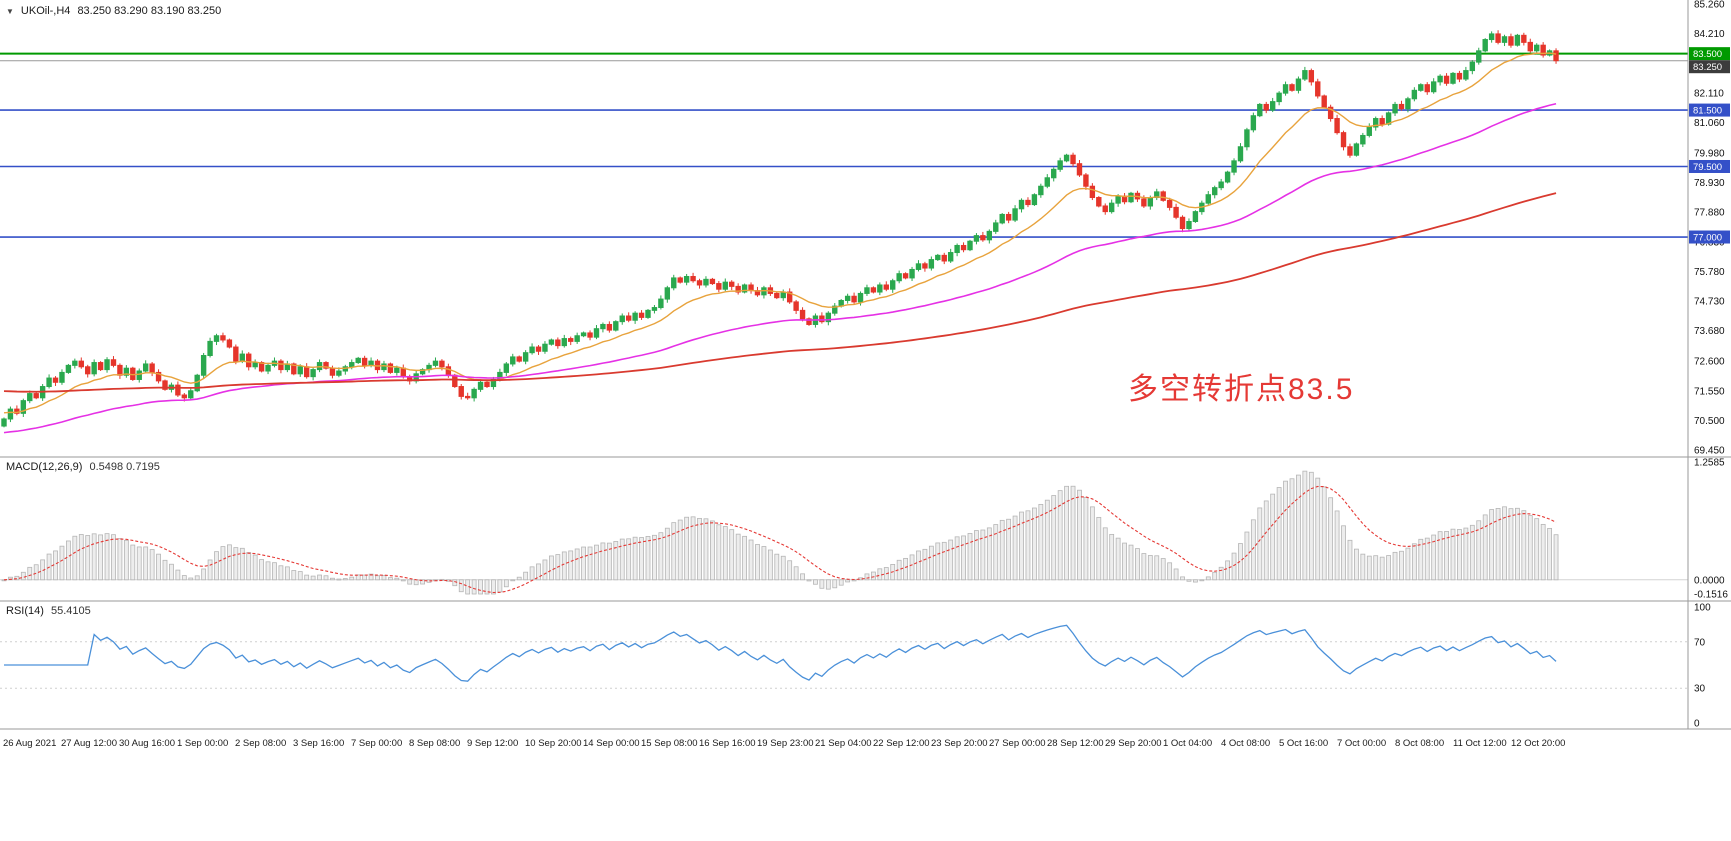  What do you see at coordinates (1709, 391) in the screenshot?
I see `price-axis-label: 71.550` at bounding box center [1709, 391].